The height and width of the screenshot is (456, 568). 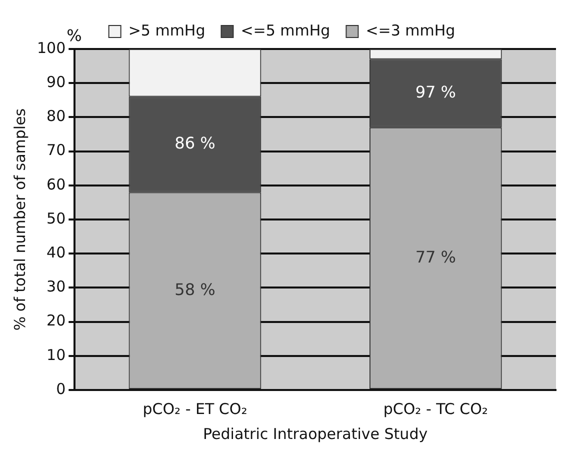 I want to click on data-label: 58 %, so click(x=195, y=289).